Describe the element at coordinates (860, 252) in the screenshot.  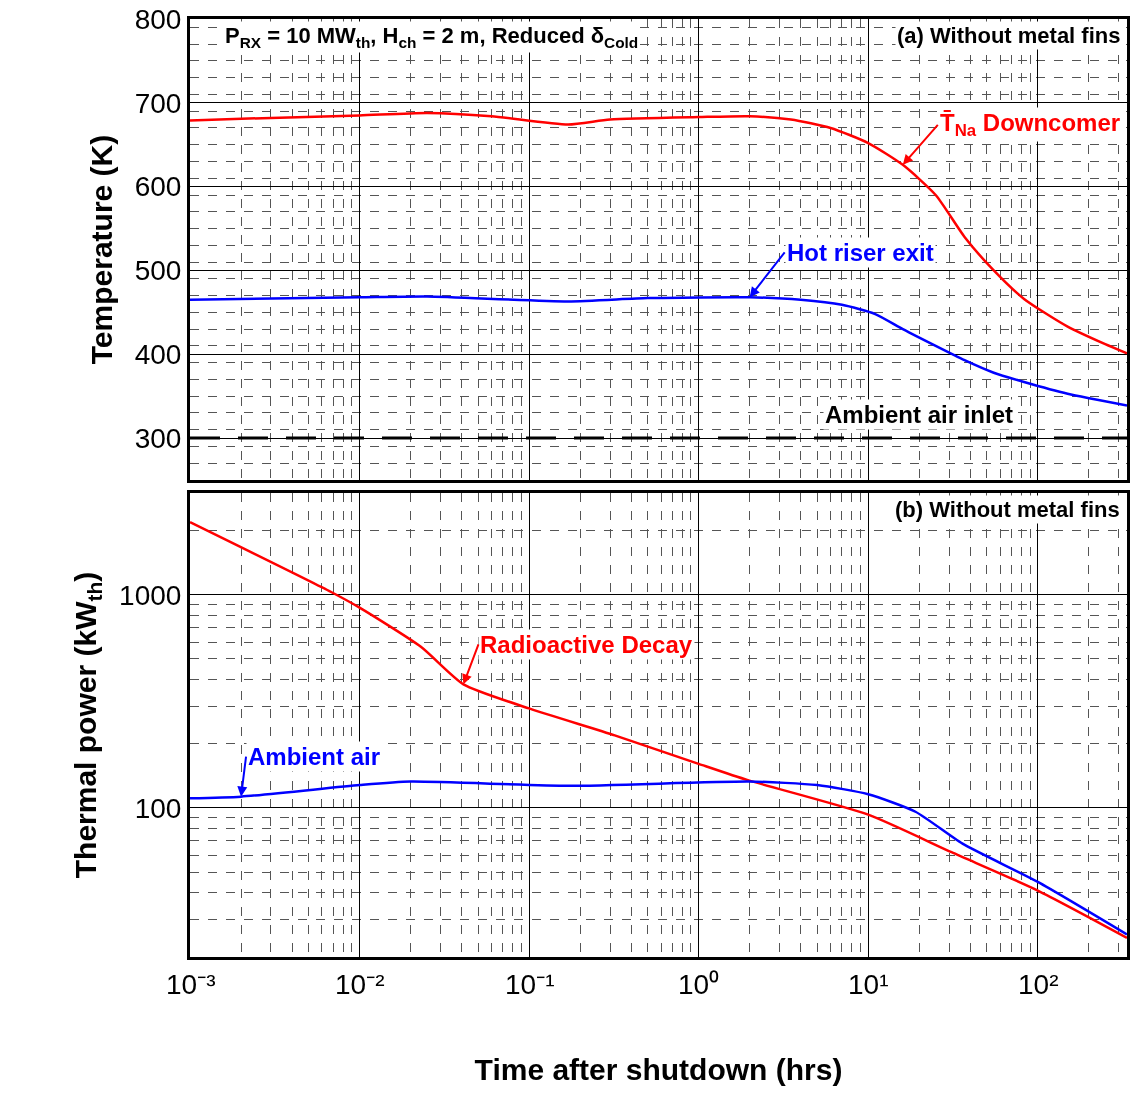
I see `series-label: Hot riser exit` at that location.